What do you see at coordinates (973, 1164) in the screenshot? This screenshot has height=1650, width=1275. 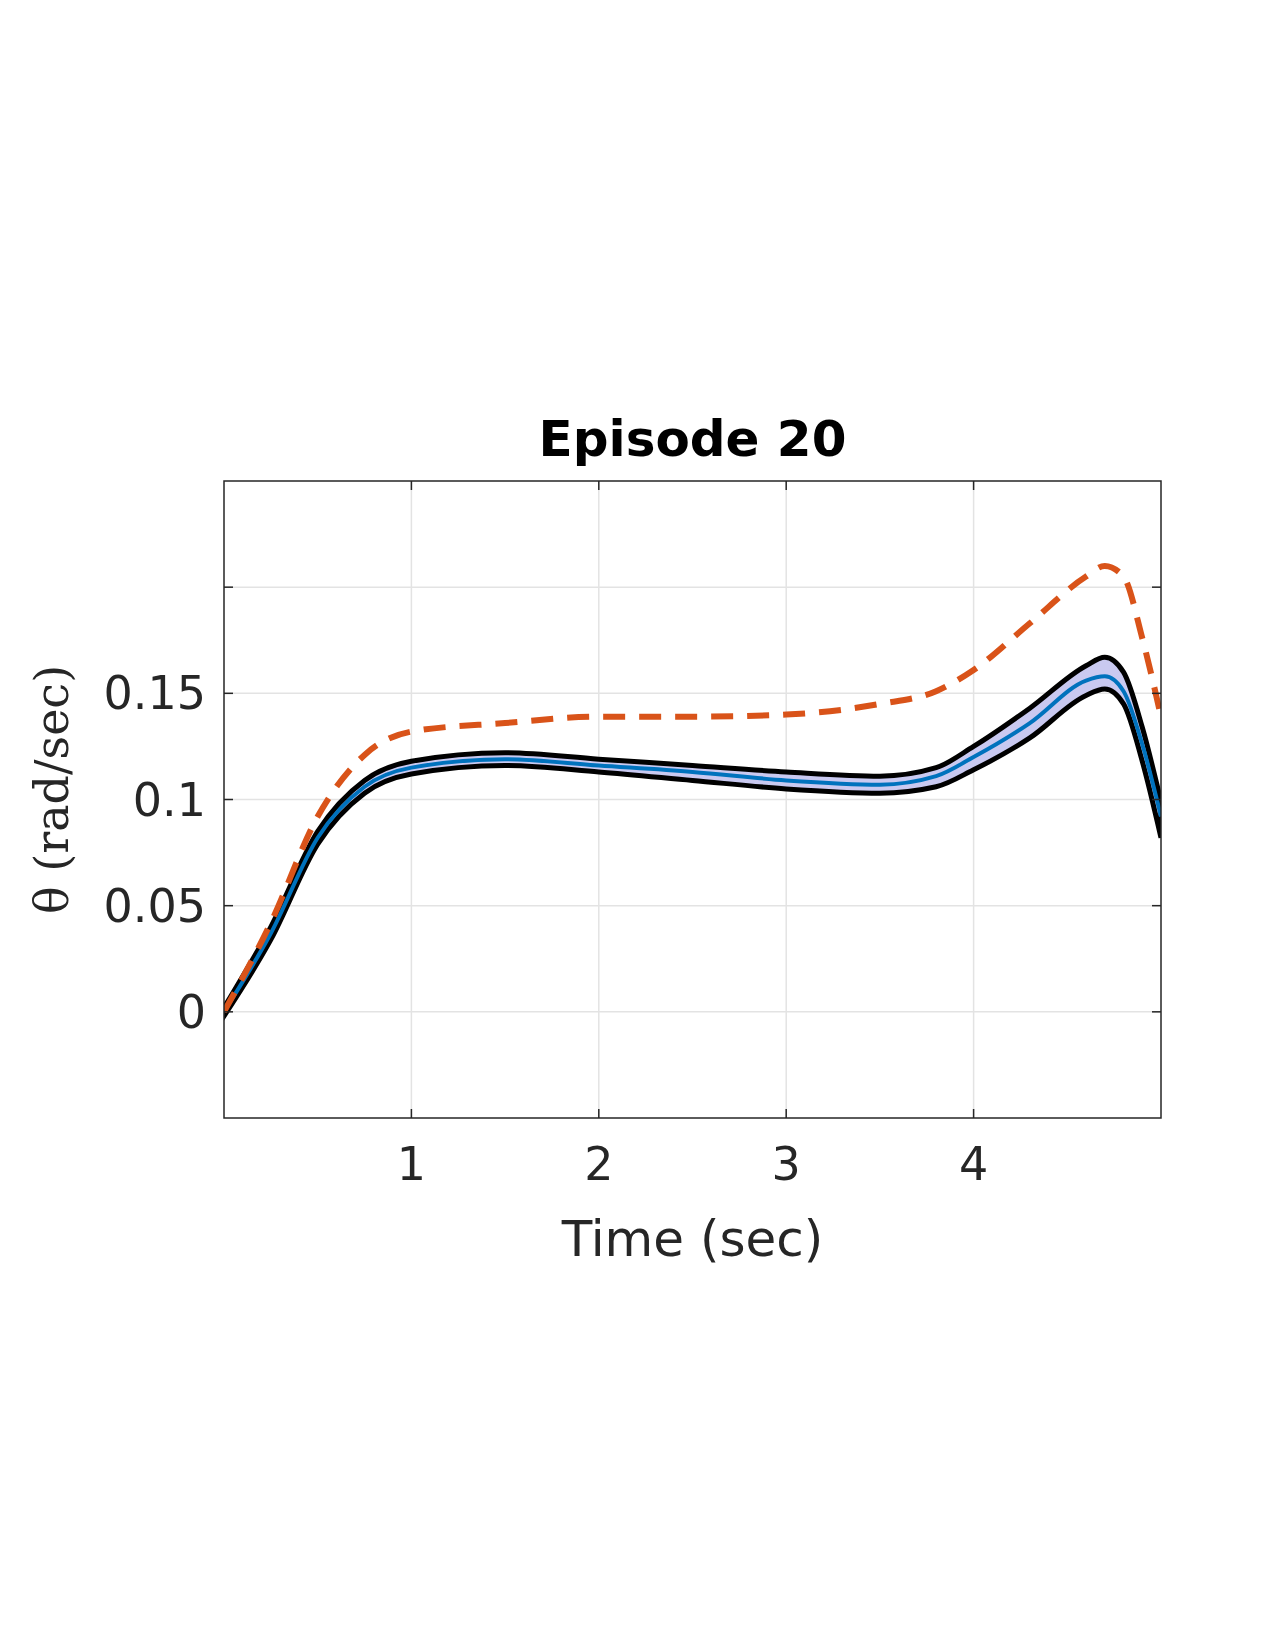 I see `x-tick-label: 4` at bounding box center [973, 1164].